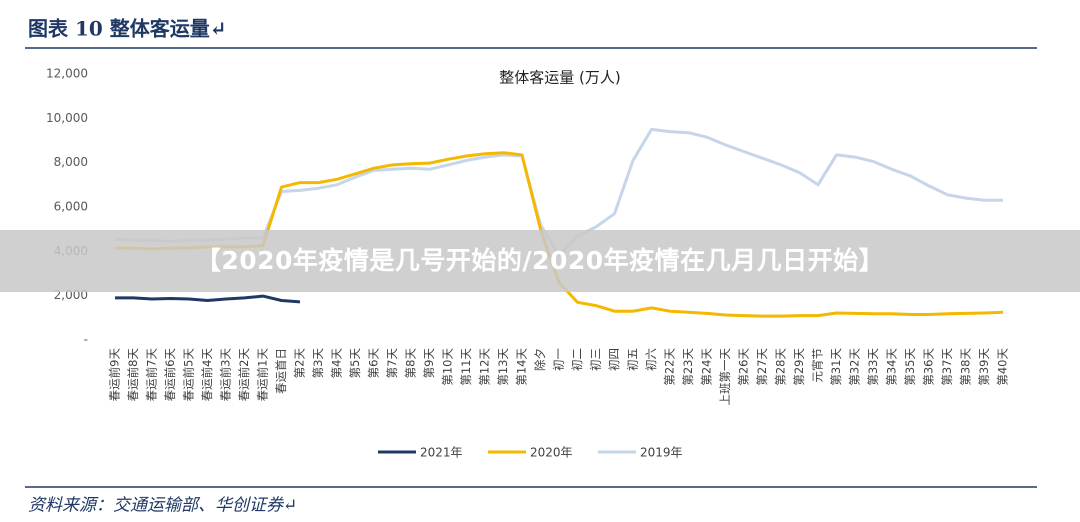 The image size is (1080, 522). I want to click on x-tick-label: 第10天, so click(448, 367).